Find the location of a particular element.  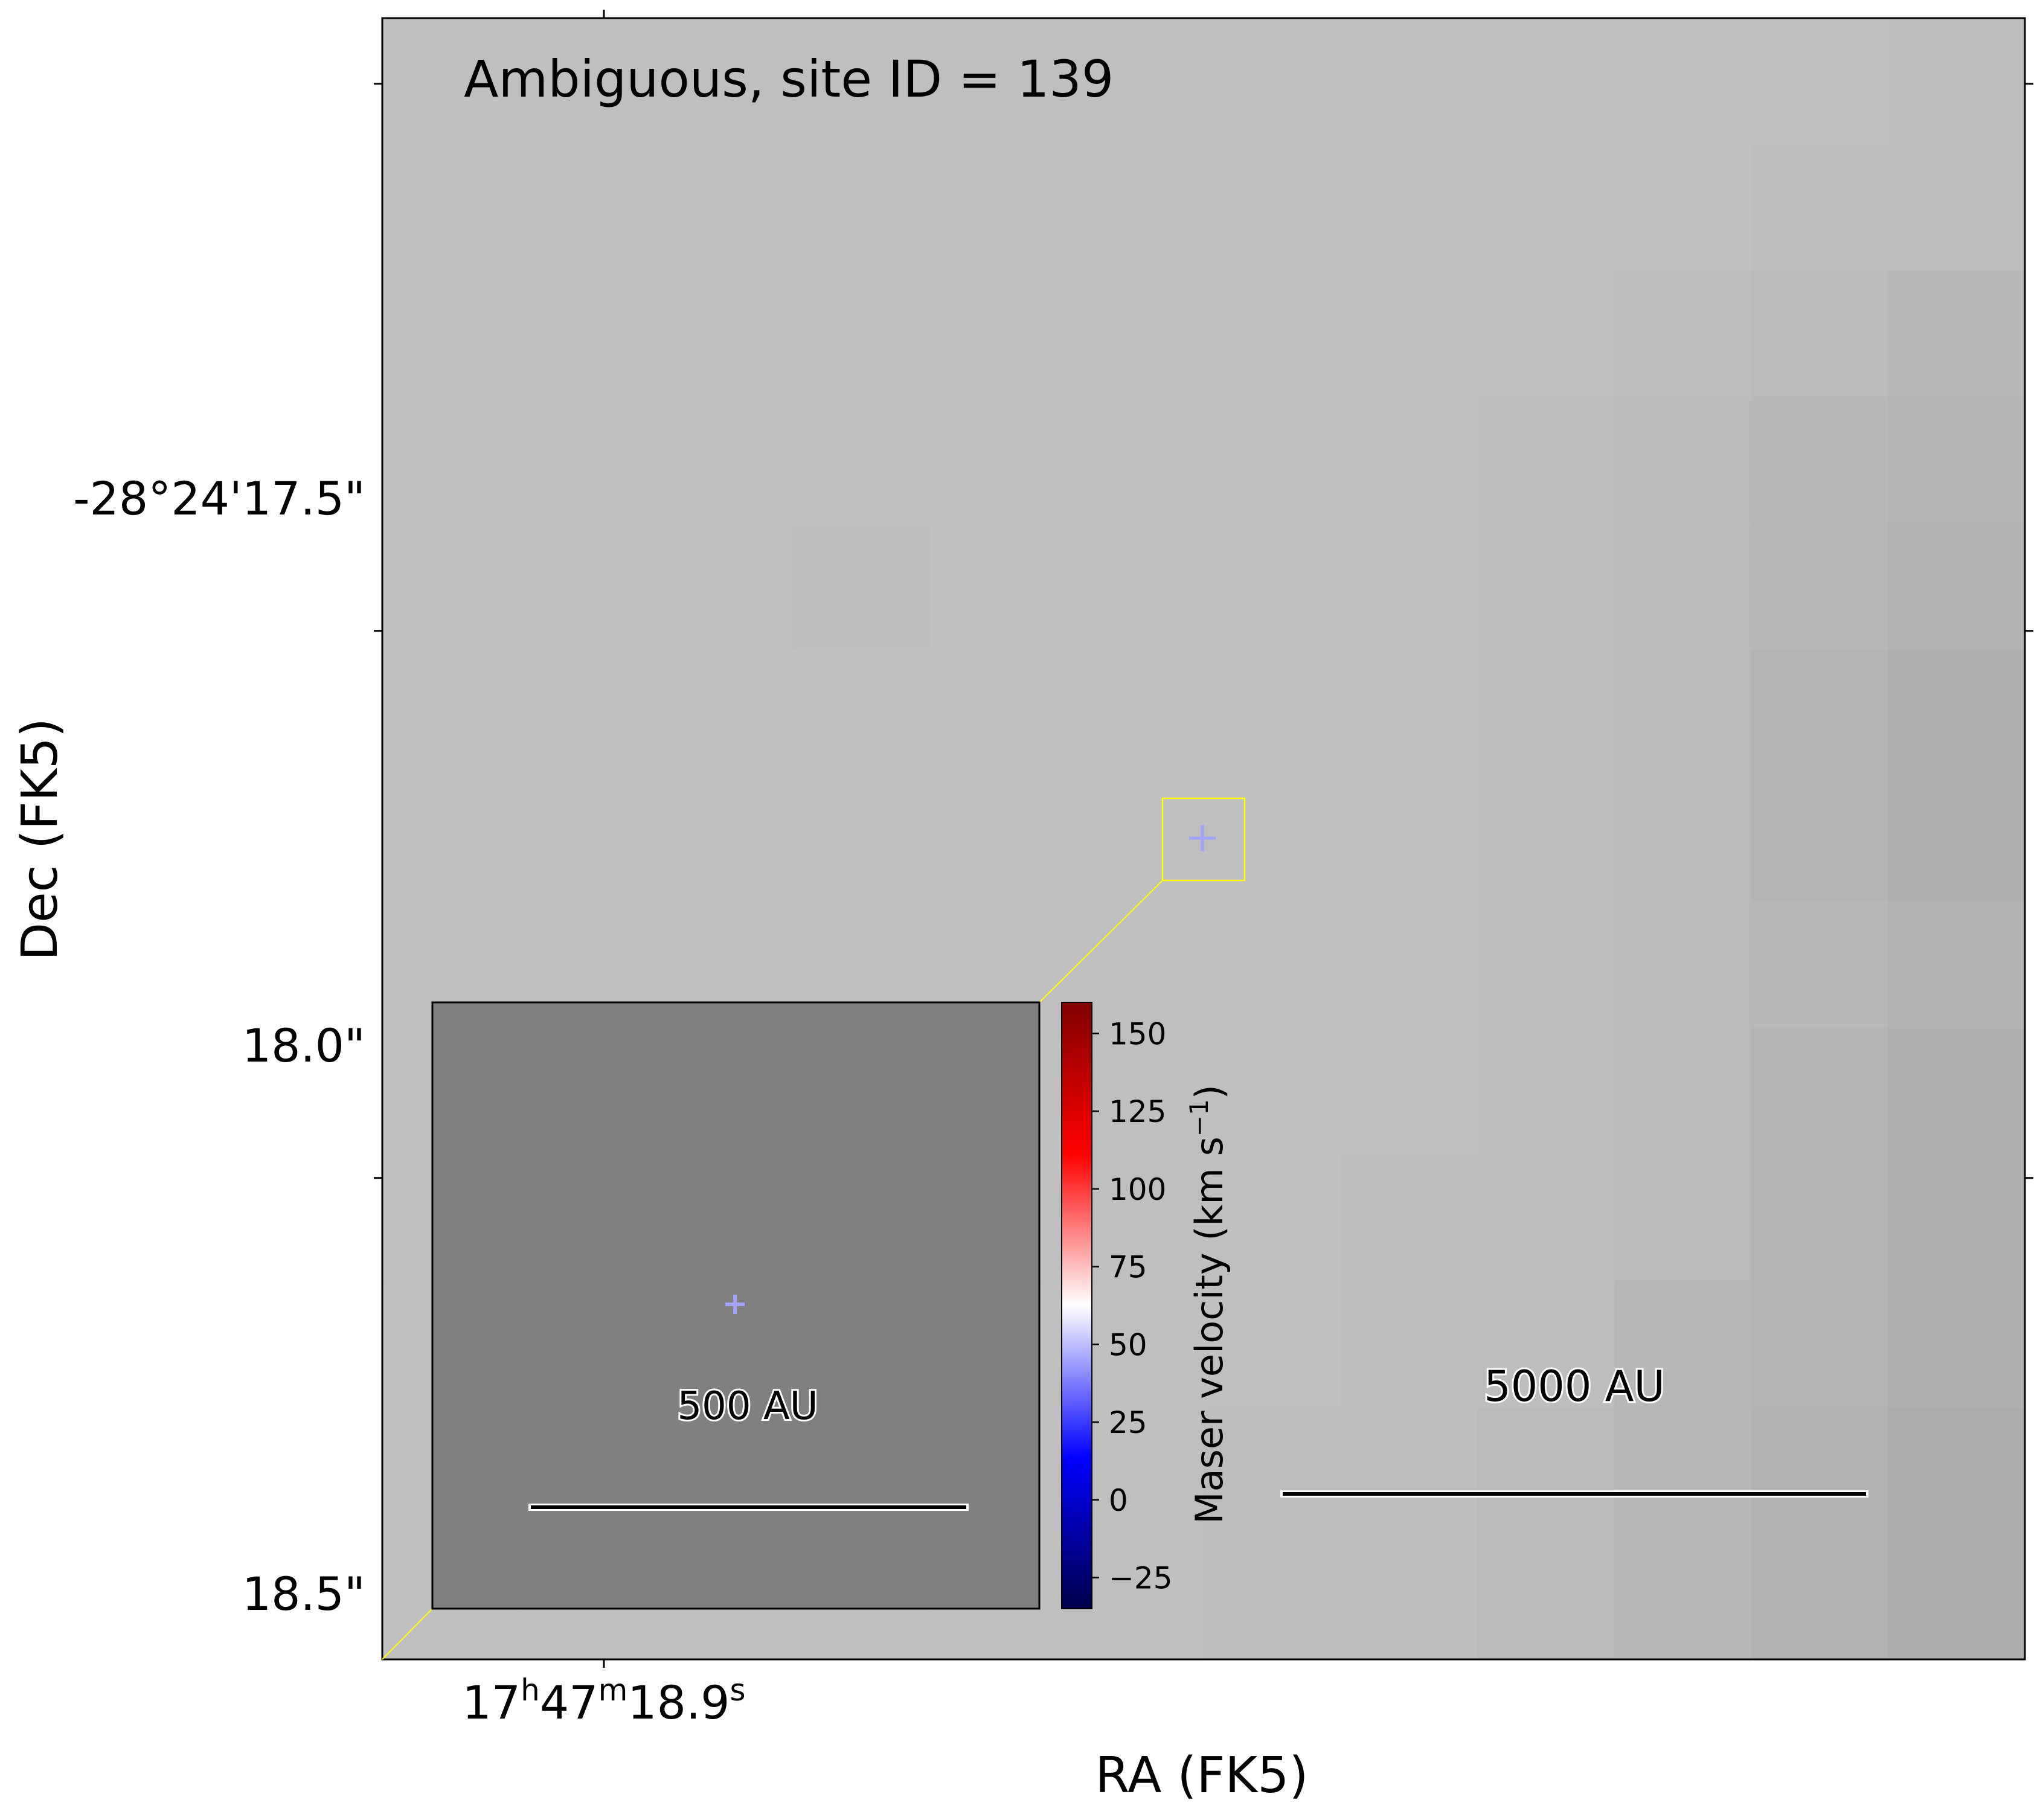

colorbar-tick-label: 125 is located at coordinates (1137, 1111).